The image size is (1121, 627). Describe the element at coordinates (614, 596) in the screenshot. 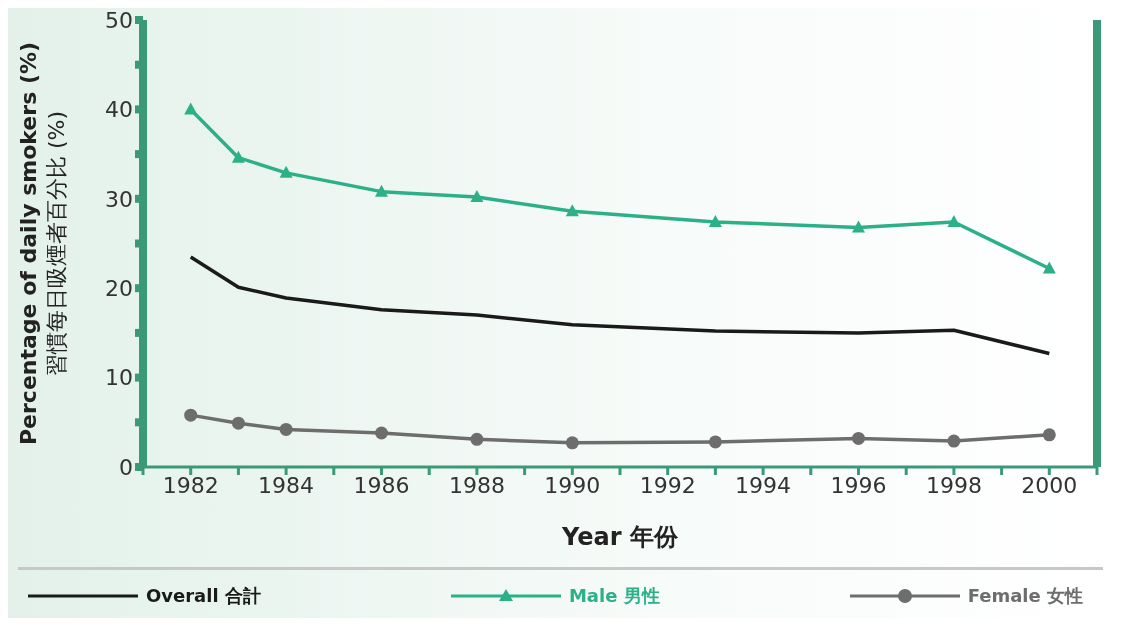

I see `text: Male 男性` at that location.